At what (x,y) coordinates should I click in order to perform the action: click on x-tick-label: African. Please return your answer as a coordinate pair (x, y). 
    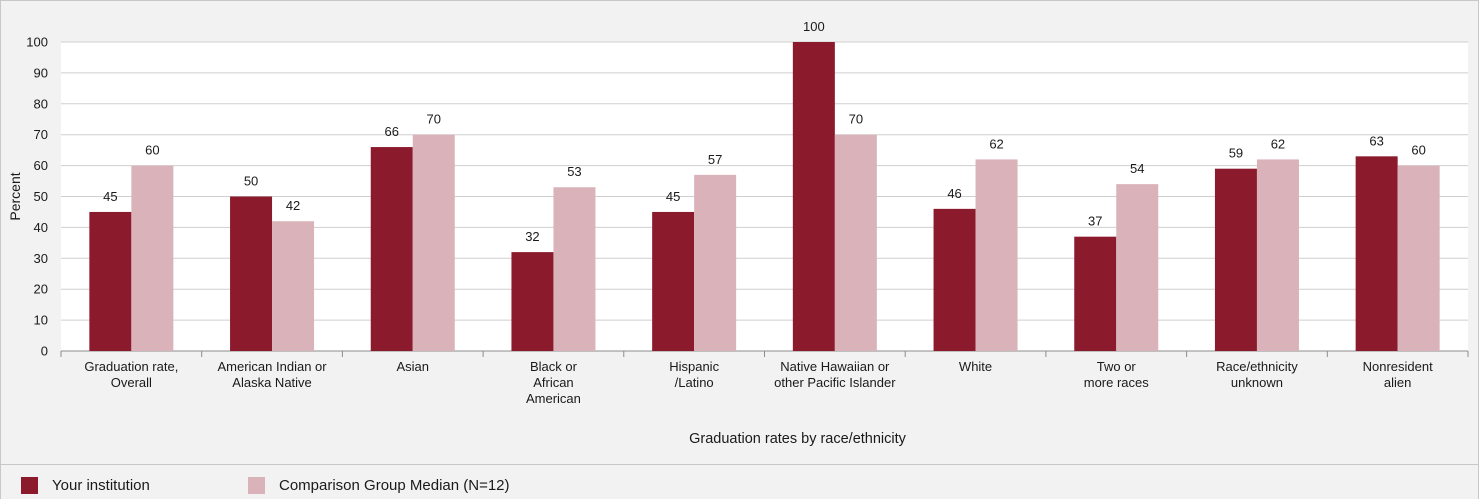
    Looking at the image, I should click on (553, 382).